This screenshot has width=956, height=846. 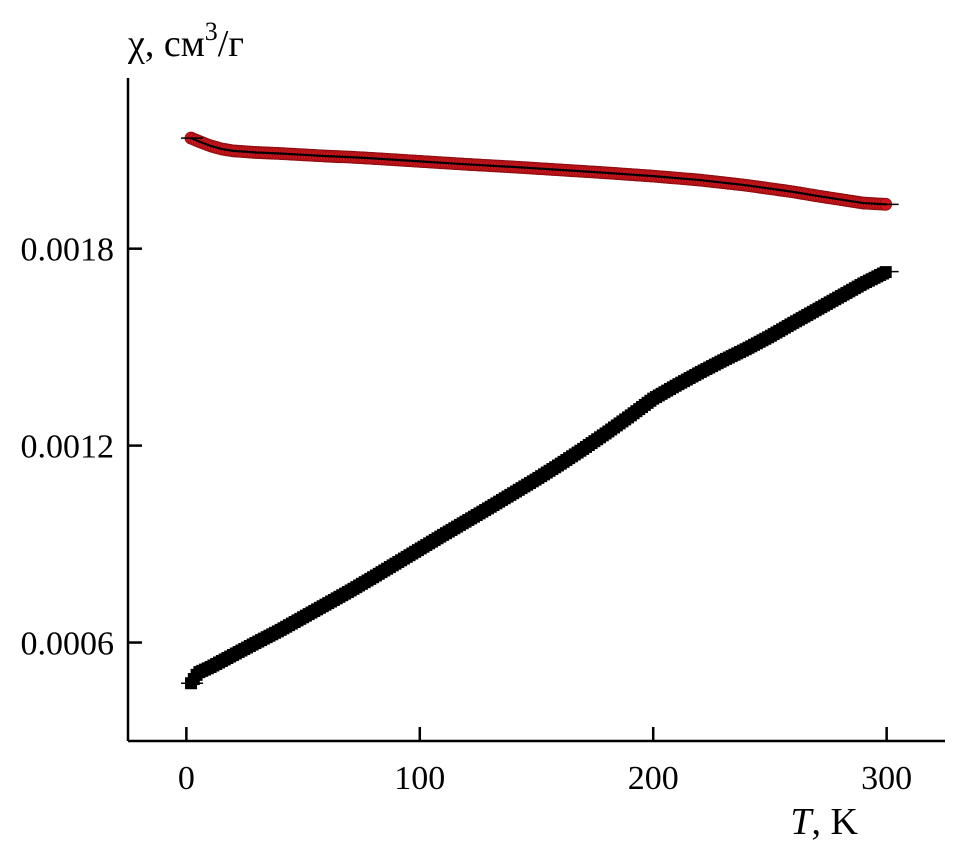 What do you see at coordinates (802, 822) in the screenshot?
I see `x-axis-label-symbol: T` at bounding box center [802, 822].